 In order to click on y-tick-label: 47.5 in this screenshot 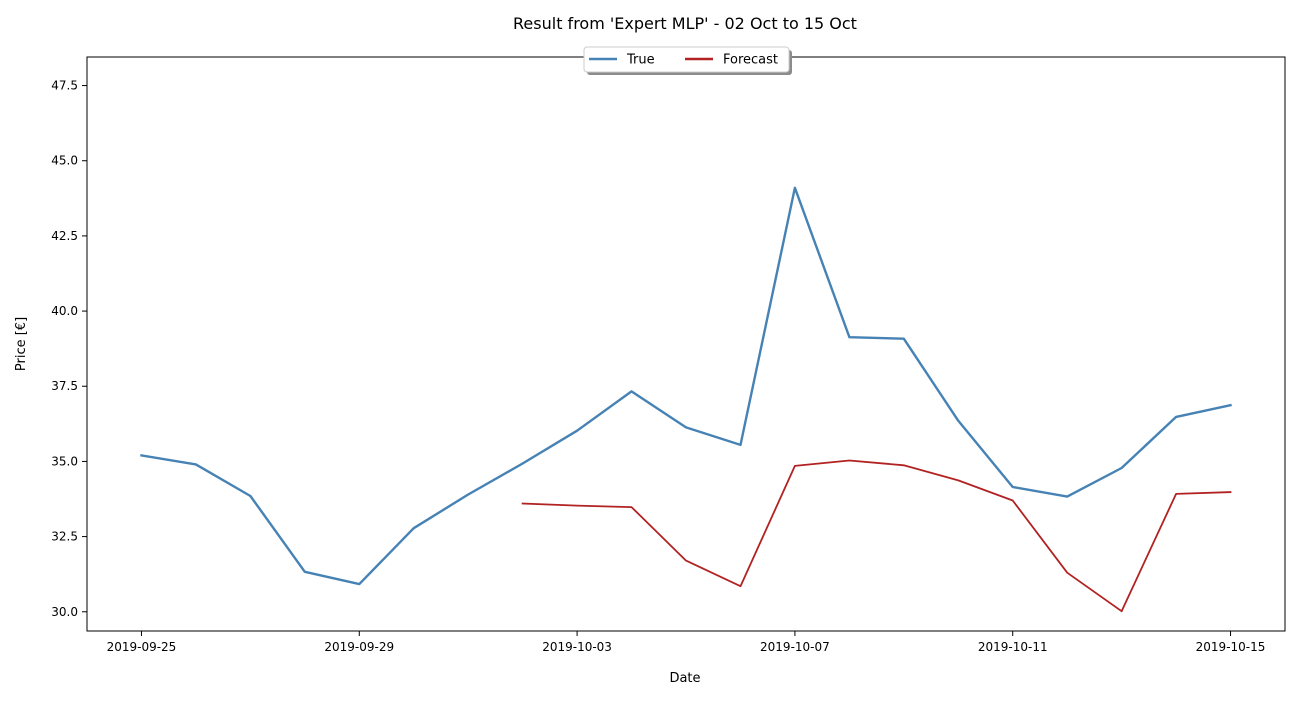, I will do `click(64, 86)`.